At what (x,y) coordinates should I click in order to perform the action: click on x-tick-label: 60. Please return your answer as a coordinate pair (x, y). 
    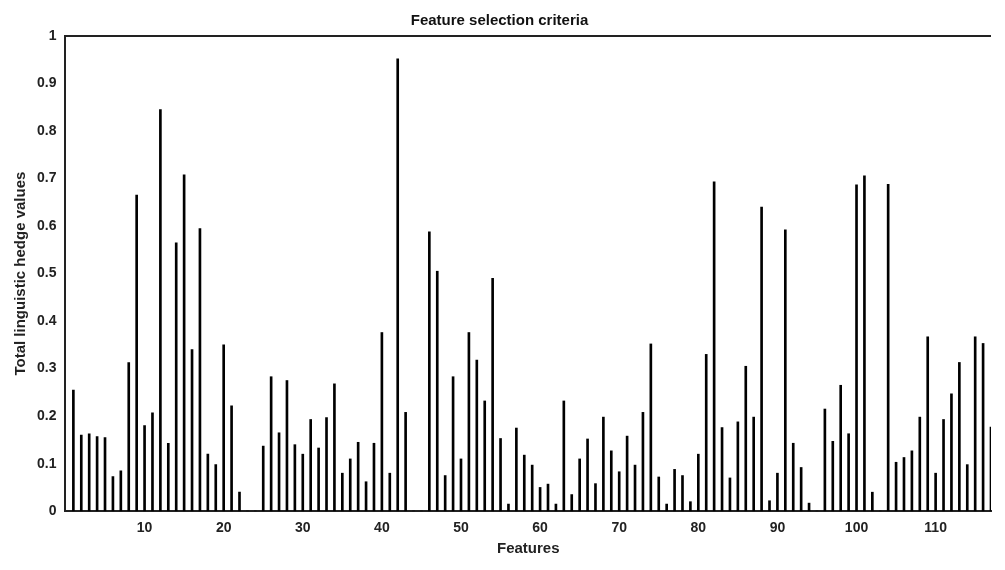
    Looking at the image, I should click on (540, 527).